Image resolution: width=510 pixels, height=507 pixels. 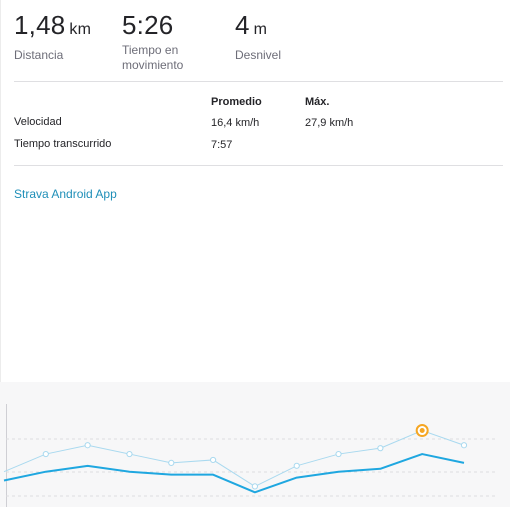 What do you see at coordinates (63, 144) in the screenshot?
I see `row-label-elapsed-time: Tiempo transcurrido` at bounding box center [63, 144].